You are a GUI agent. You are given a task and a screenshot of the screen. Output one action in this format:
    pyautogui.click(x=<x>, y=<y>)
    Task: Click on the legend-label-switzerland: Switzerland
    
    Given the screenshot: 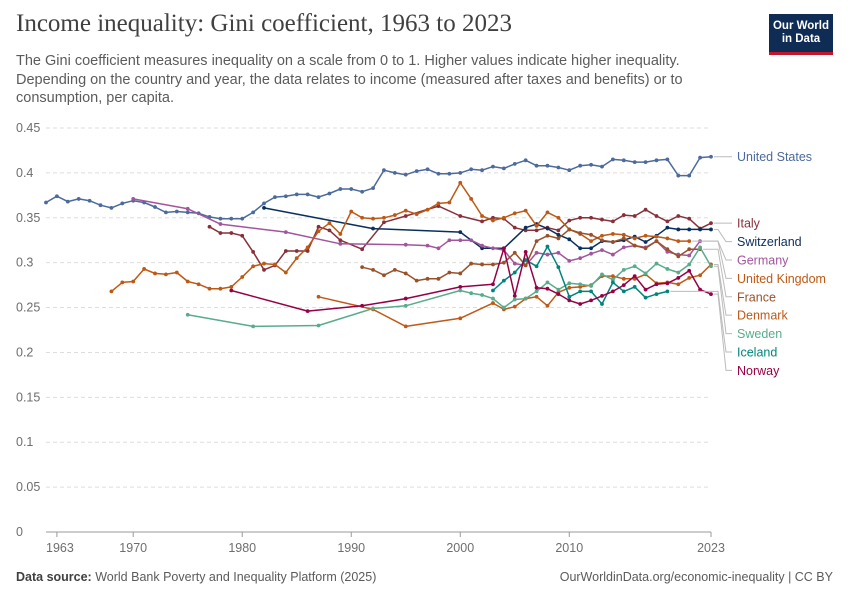 What is the action you would take?
    pyautogui.click(x=769, y=242)
    